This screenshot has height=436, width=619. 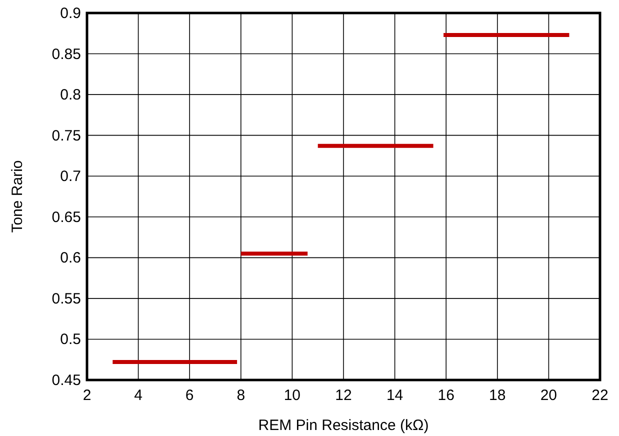 What do you see at coordinates (66, 217) in the screenshot?
I see `y-tick-label: 0.65` at bounding box center [66, 217].